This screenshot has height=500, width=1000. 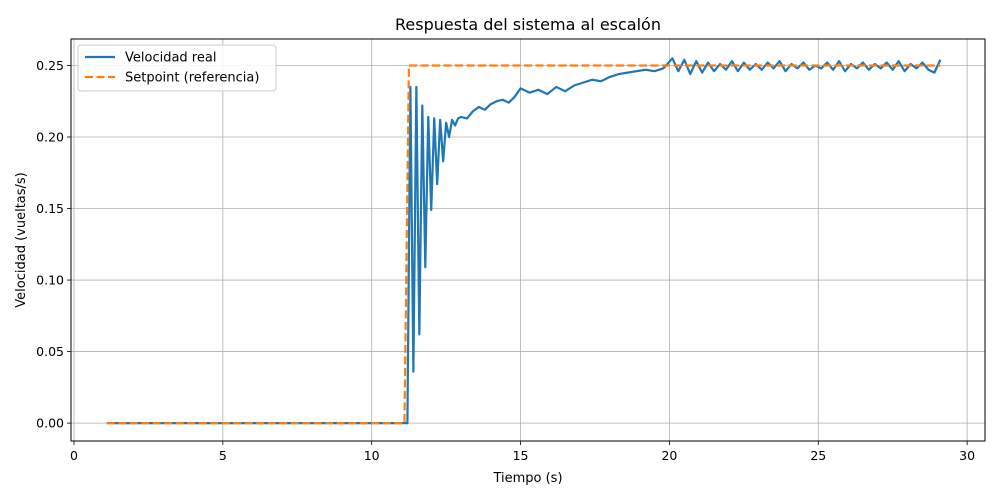 I want to click on y-axis-title: Velocidad (vueltas/s), so click(x=21, y=239).